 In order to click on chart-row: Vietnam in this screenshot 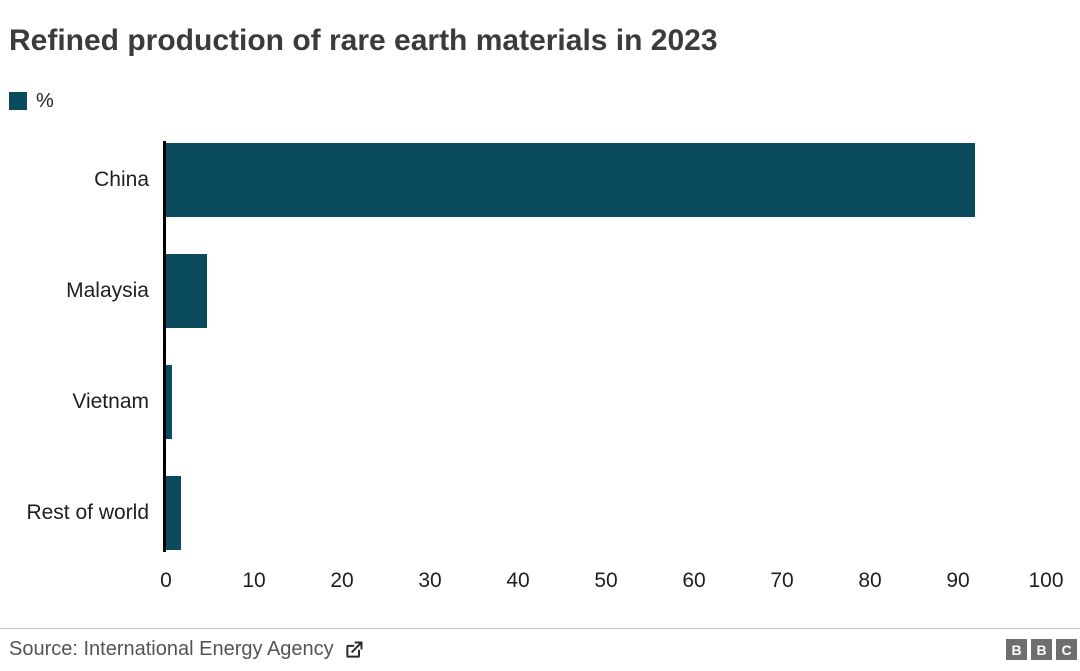, I will do `click(527, 402)`.